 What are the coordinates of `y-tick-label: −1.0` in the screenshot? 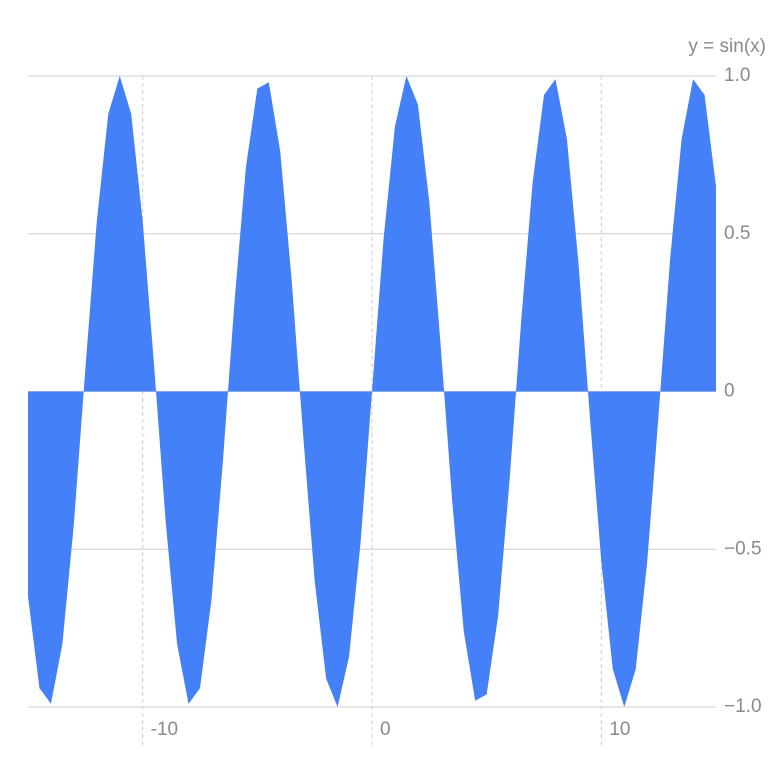 It's located at (743, 706).